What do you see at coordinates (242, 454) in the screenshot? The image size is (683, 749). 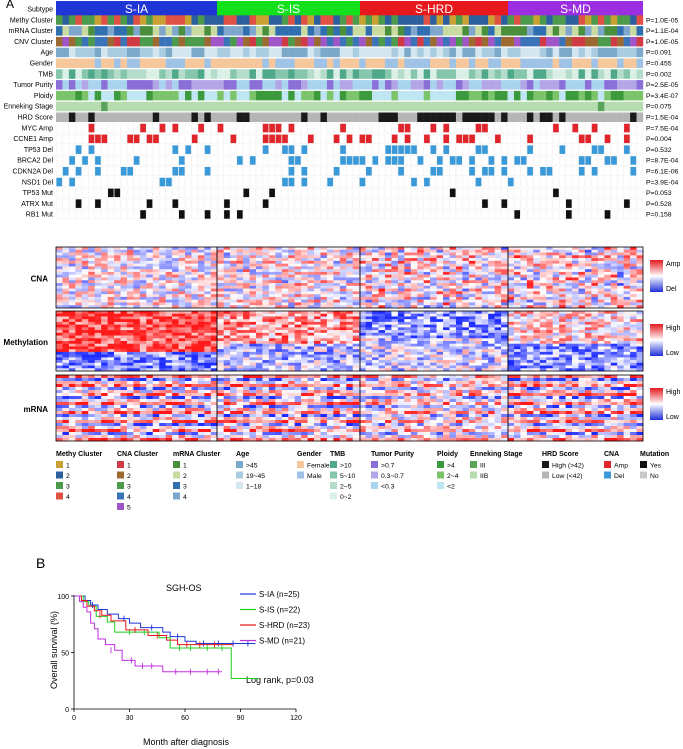 I see `legend-title-age: Age` at bounding box center [242, 454].